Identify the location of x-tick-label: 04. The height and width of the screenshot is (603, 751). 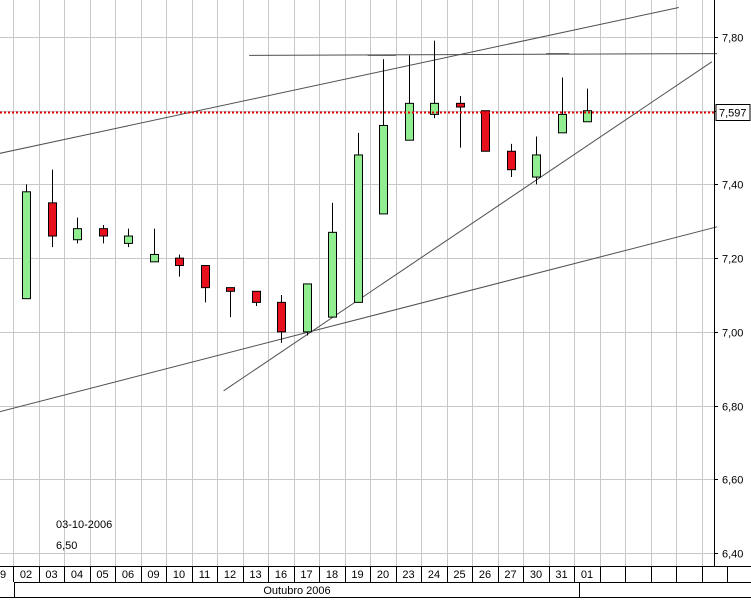
(77, 575).